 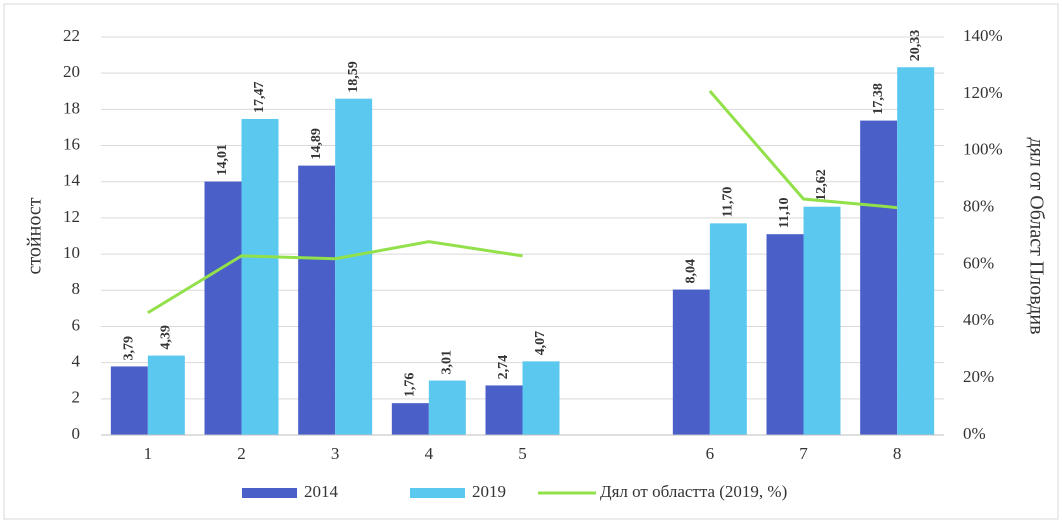 I want to click on data-label: 17,38, so click(x=878, y=99).